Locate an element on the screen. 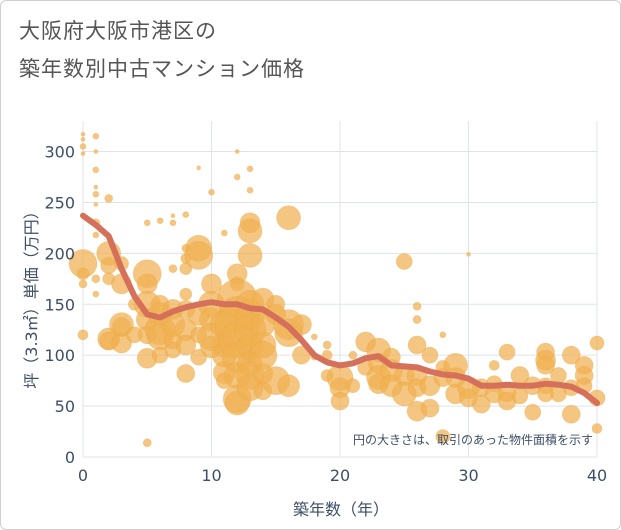 Image resolution: width=621 pixels, height=530 pixels. y-tick-label: 0 is located at coordinates (70, 457).